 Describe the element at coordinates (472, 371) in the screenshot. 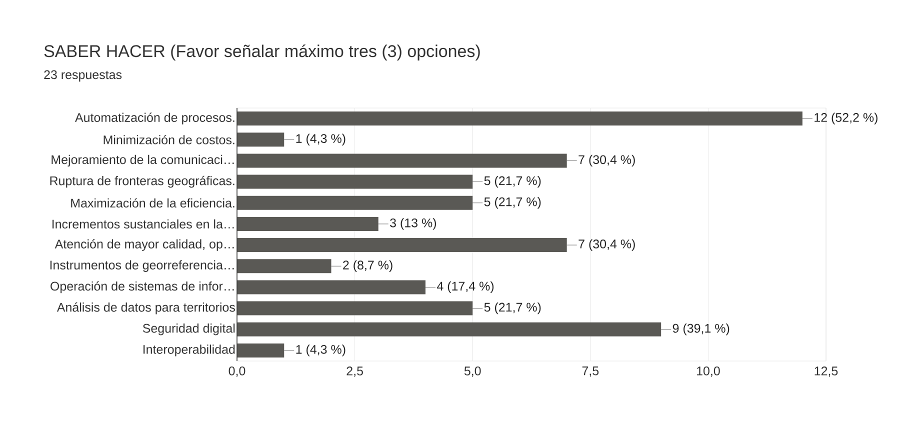

I see `x-tick-label: 5,0` at that location.